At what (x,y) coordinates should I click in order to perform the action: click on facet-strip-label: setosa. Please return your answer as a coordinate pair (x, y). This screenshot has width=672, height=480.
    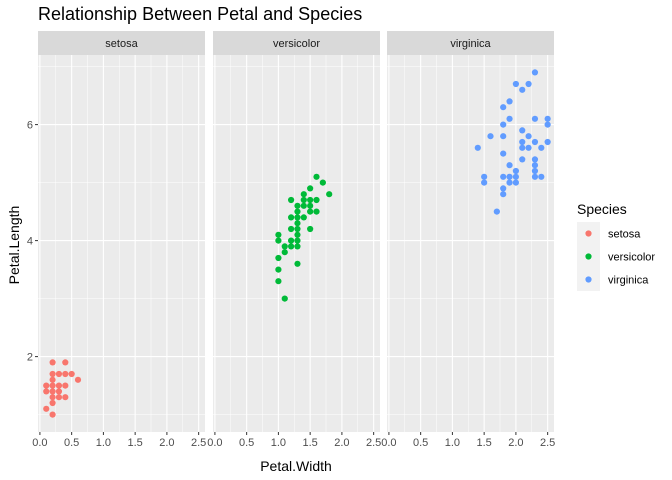
    Looking at the image, I should click on (121, 44).